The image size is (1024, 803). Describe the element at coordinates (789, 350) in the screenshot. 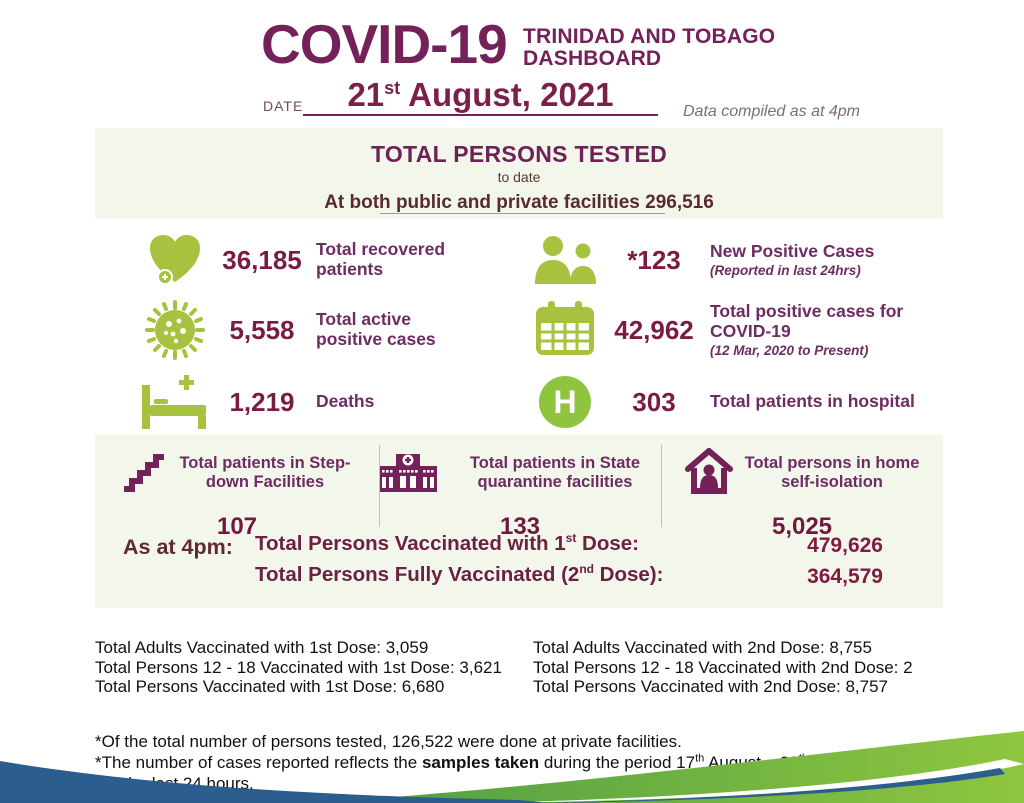

I see `stat-note: (12 Mar, 2020 to Present)` at that location.